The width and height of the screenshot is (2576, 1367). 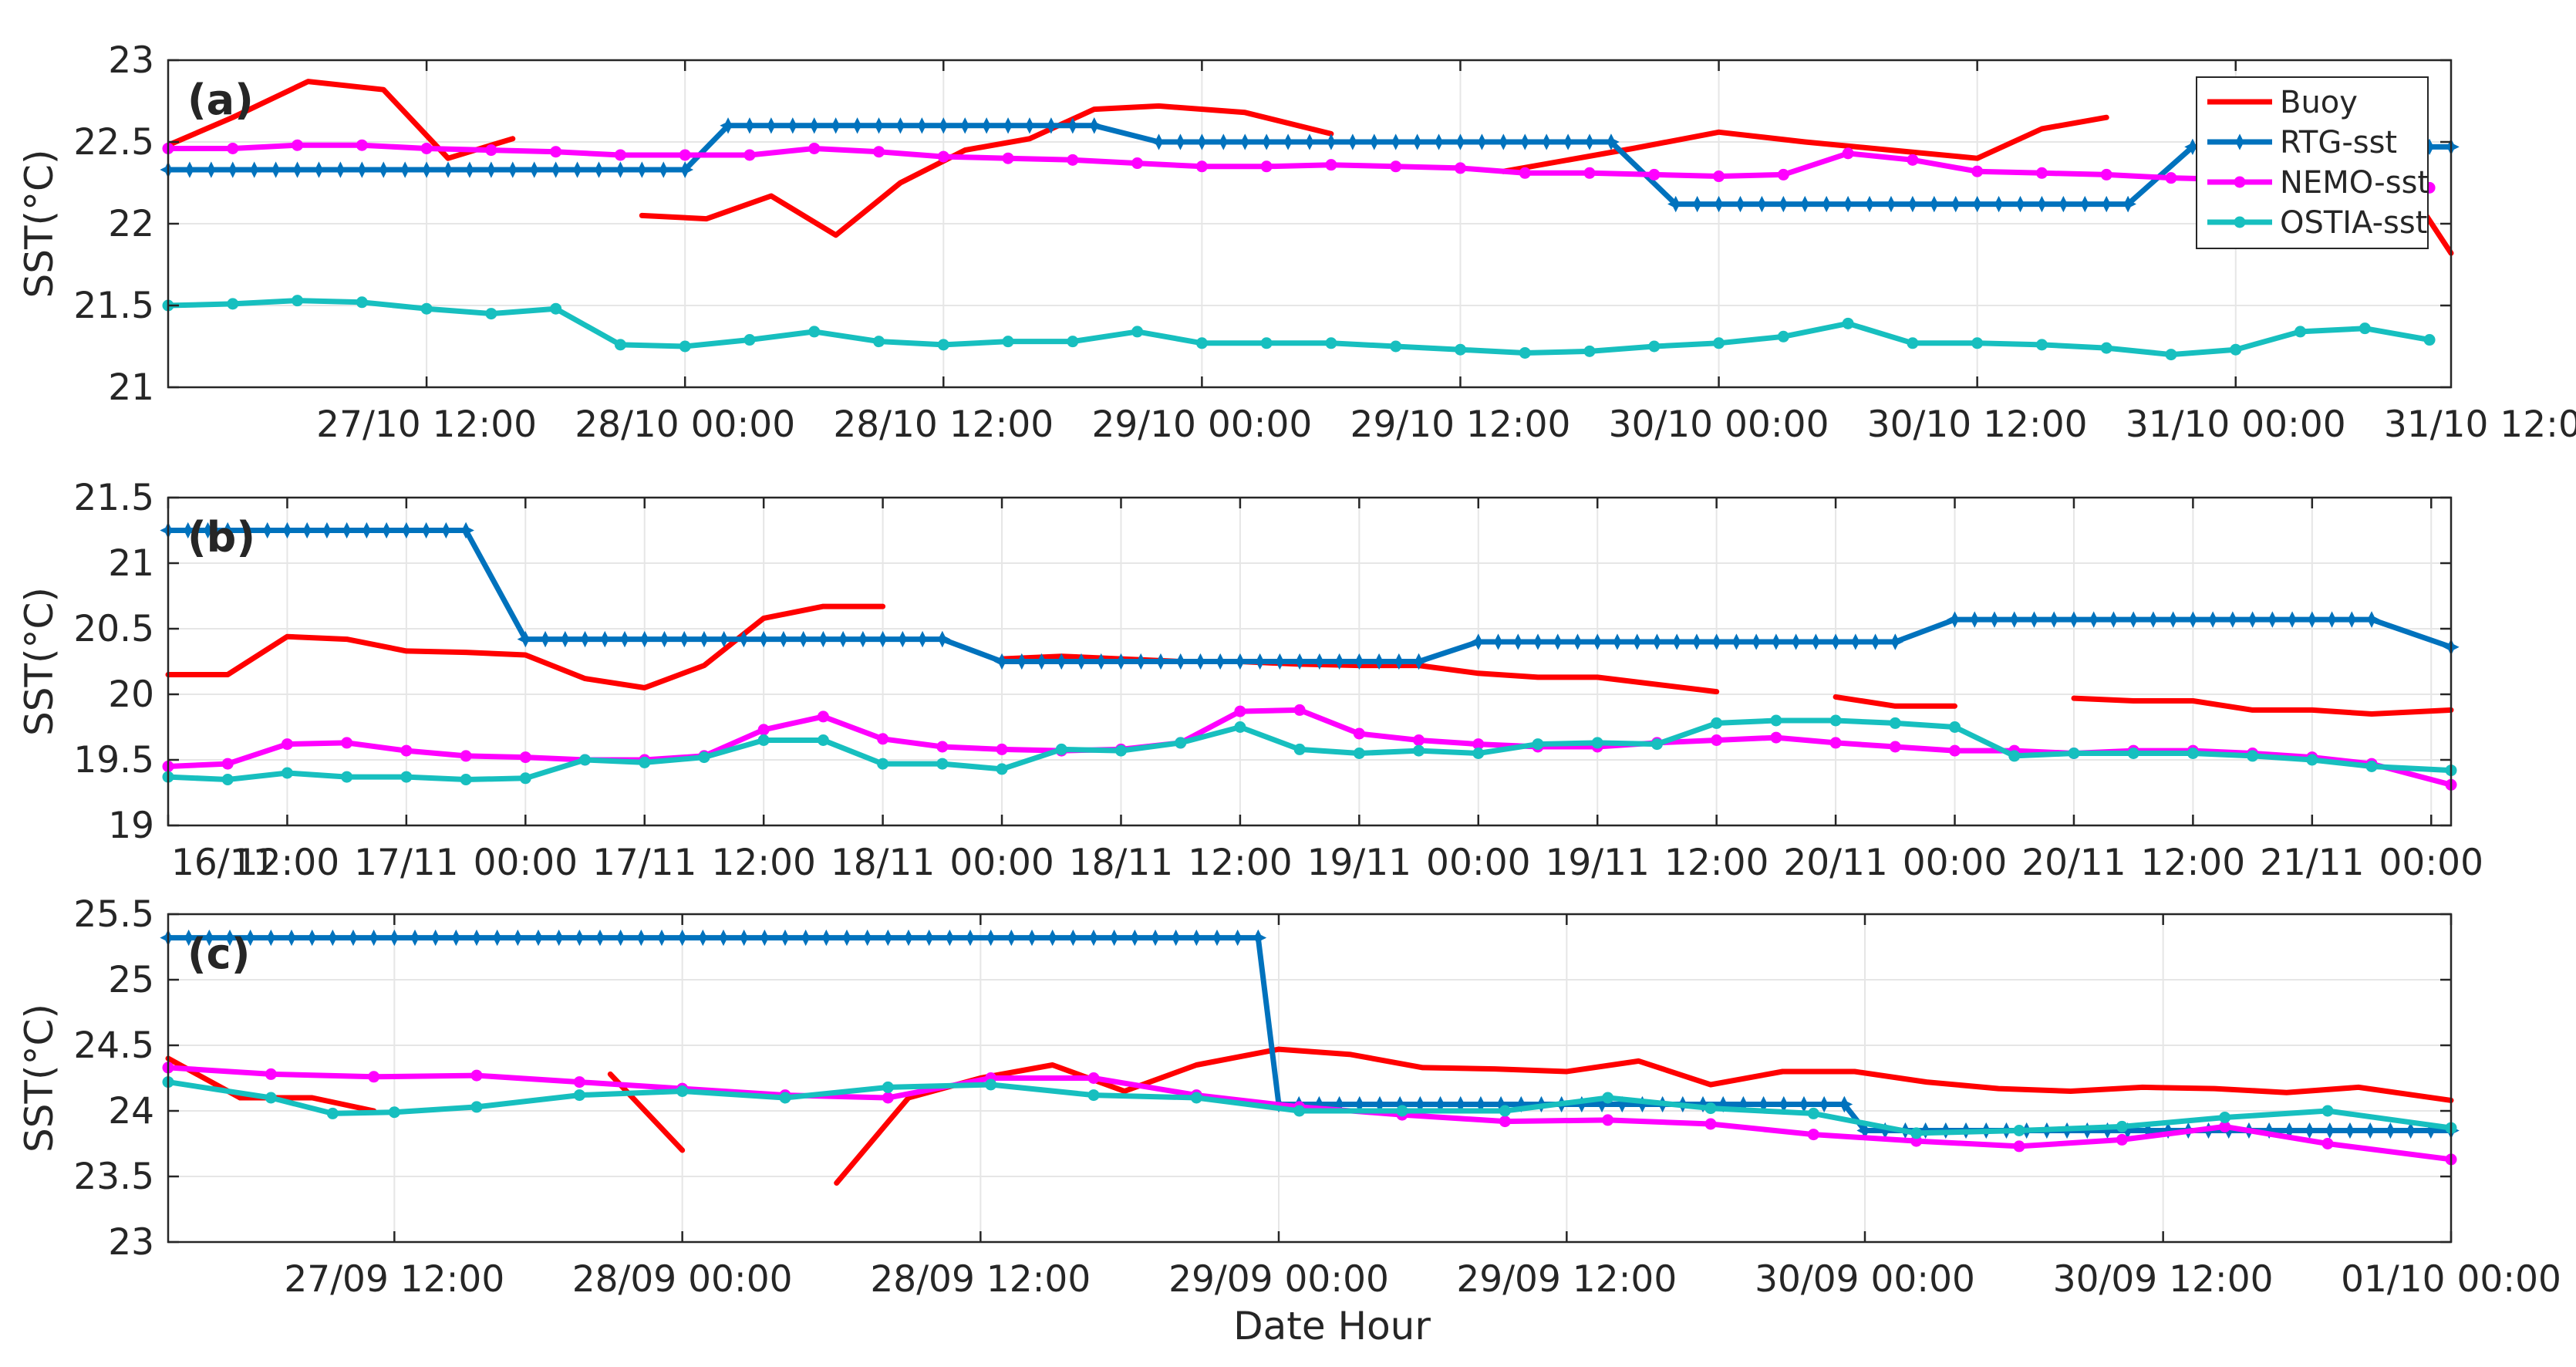 I want to click on x-tick-label: 29/10 00:00, so click(x=1201, y=425).